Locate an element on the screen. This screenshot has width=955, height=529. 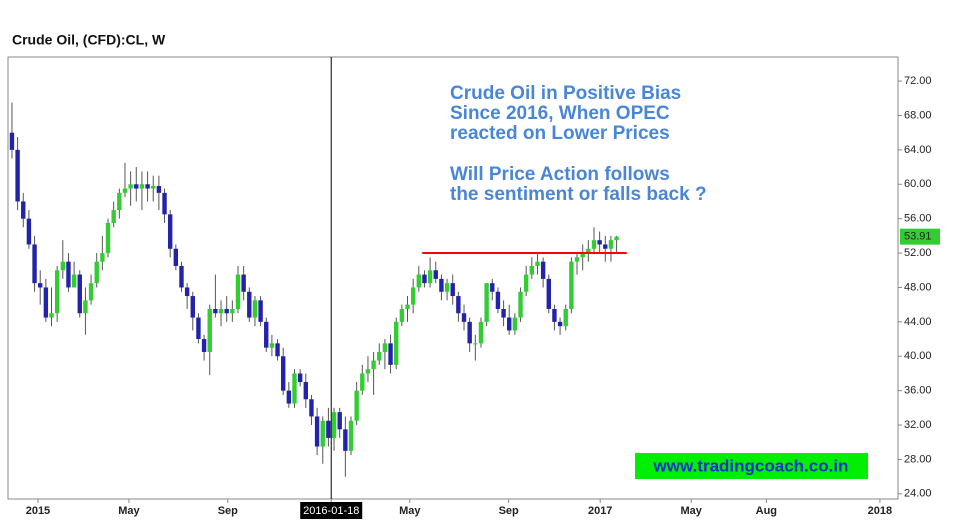
y-tick-label: 40.00 is located at coordinates (918, 356).